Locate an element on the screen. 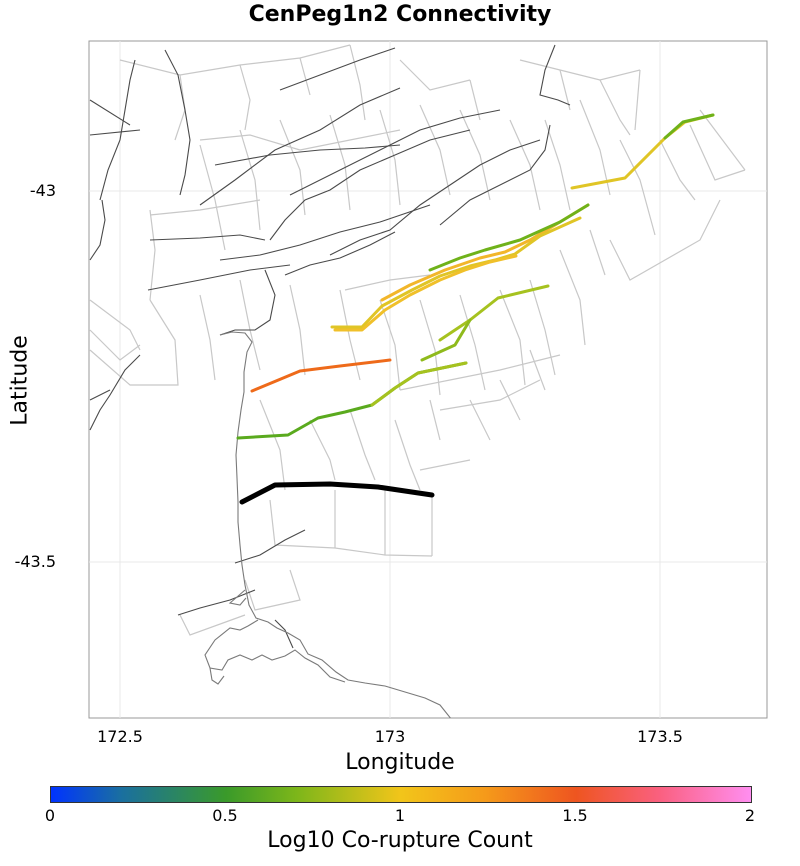 Image resolution: width=800 pixels, height=866 pixels. rupture-yellow-mid is located at coordinates (494, 313).